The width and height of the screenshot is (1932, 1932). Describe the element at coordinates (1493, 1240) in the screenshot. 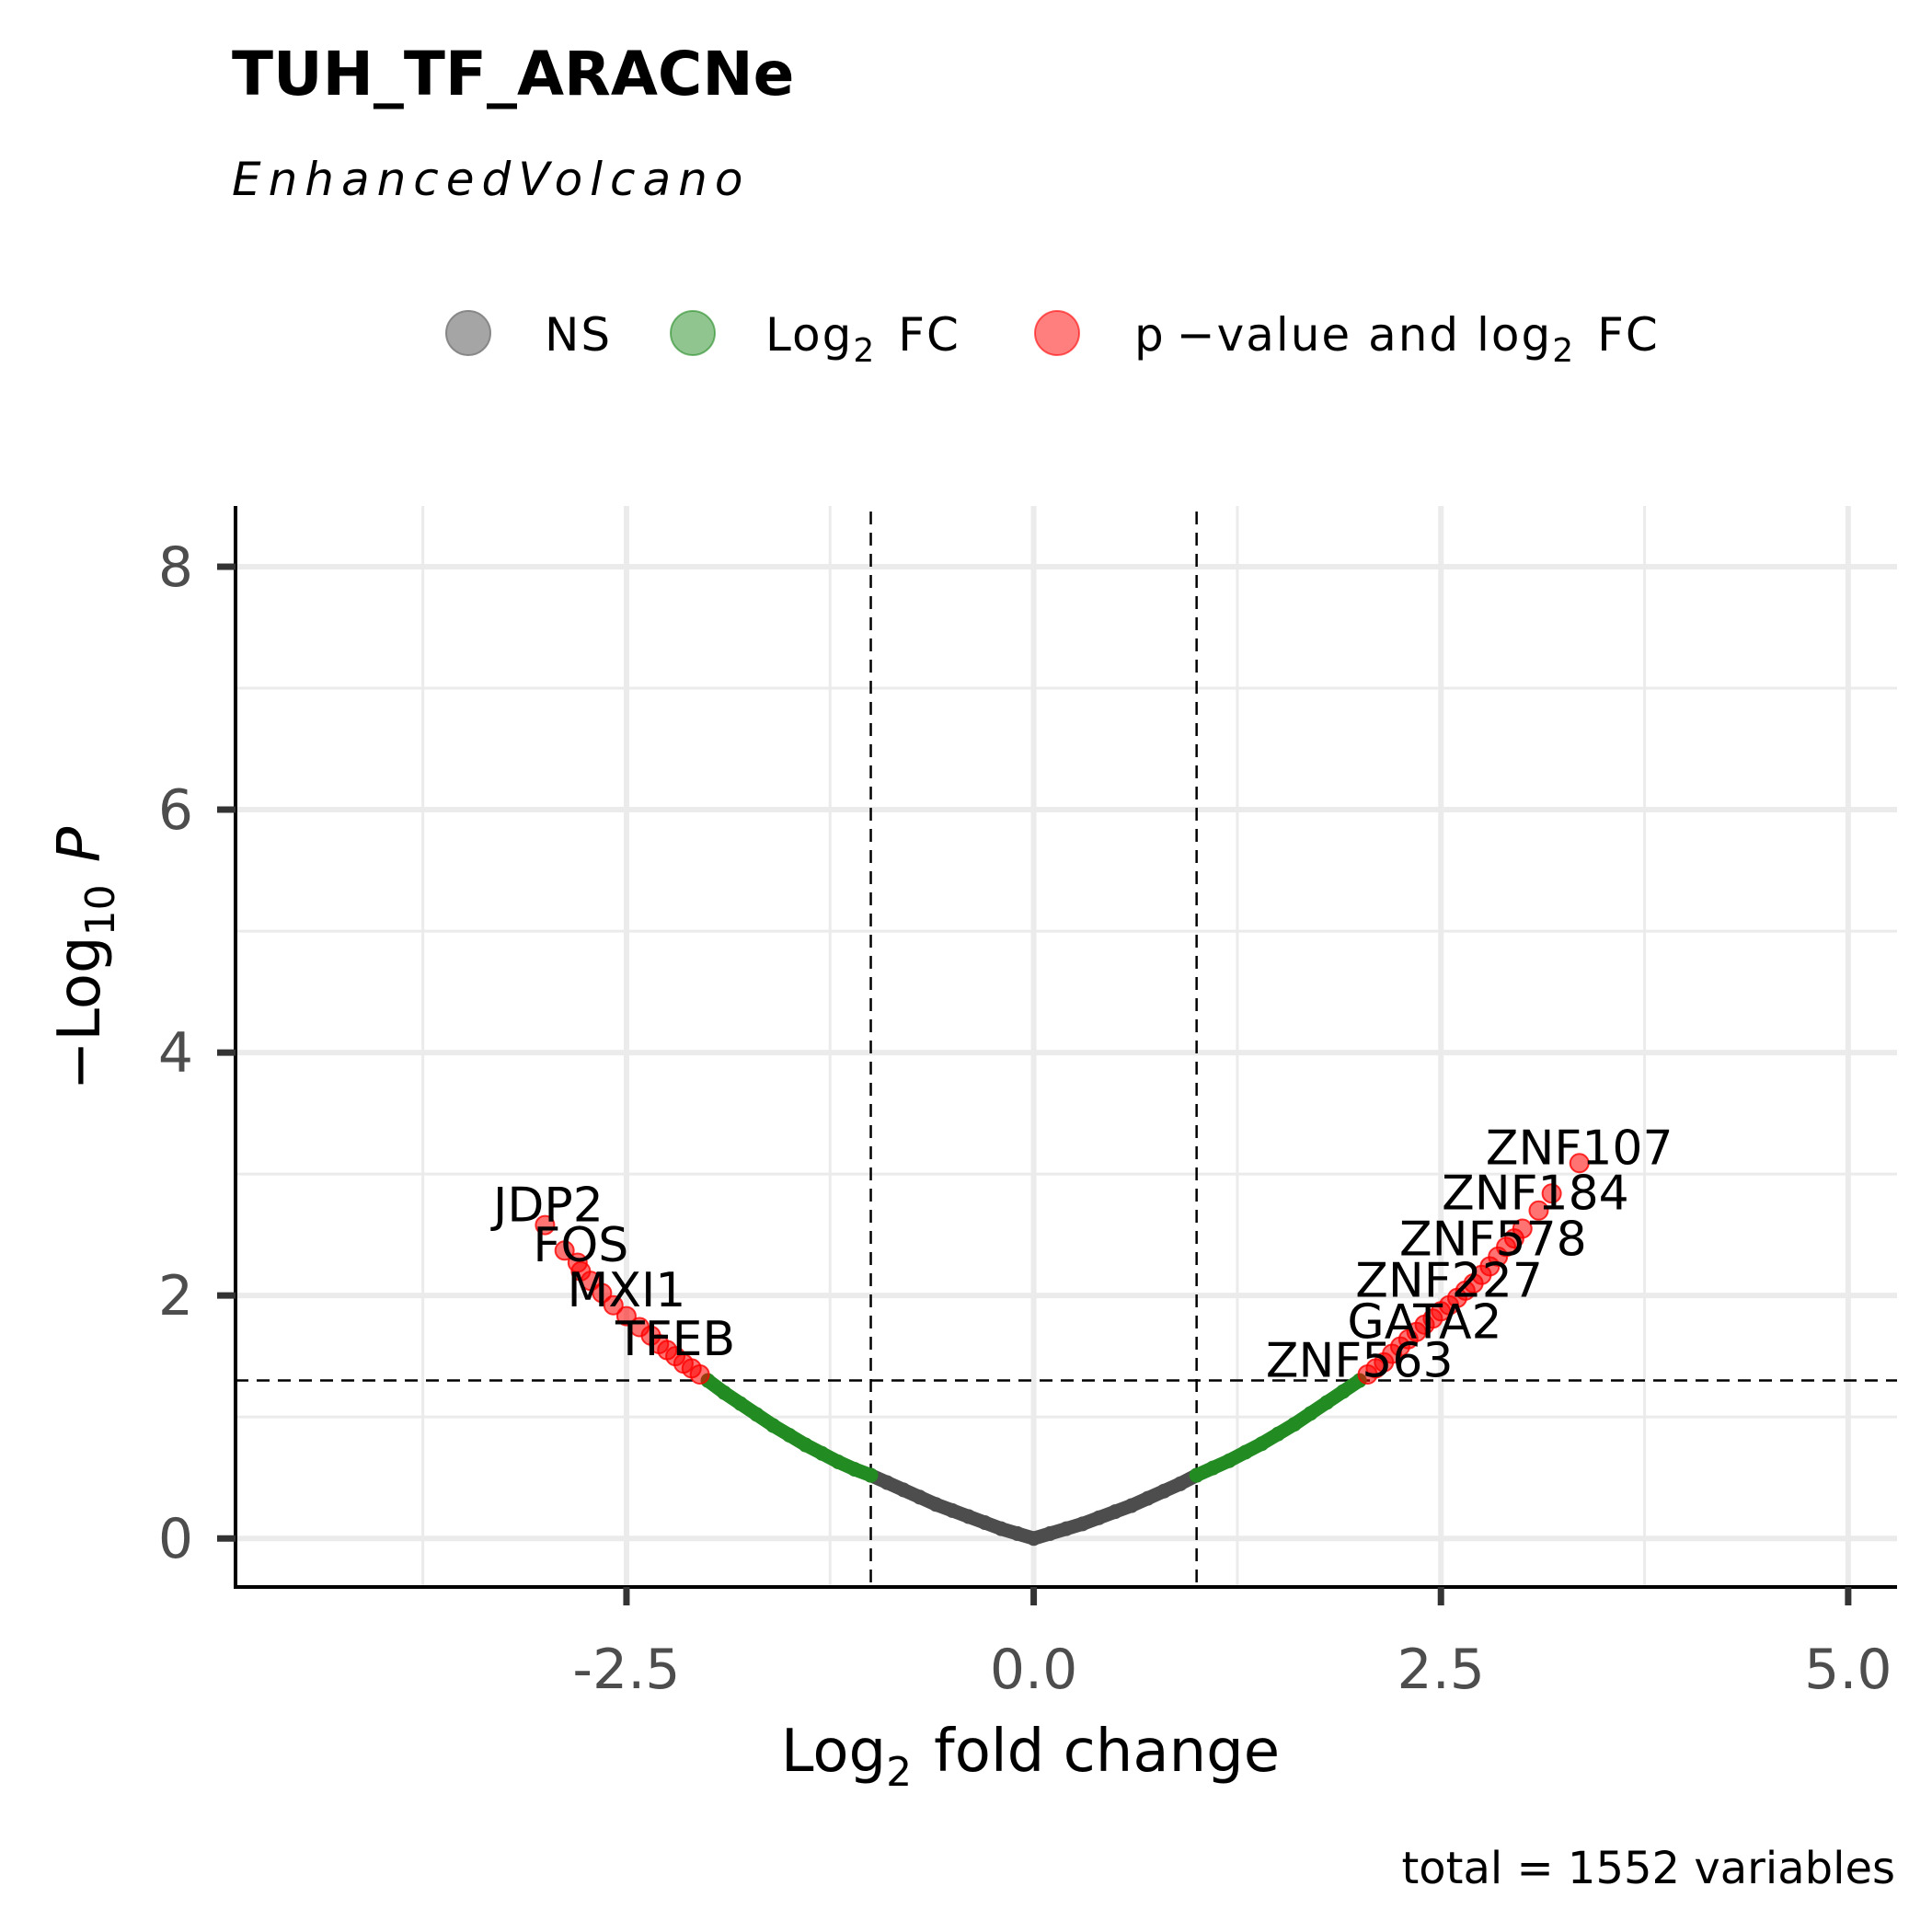

I see `gene-label-znf578: ZNF578` at that location.